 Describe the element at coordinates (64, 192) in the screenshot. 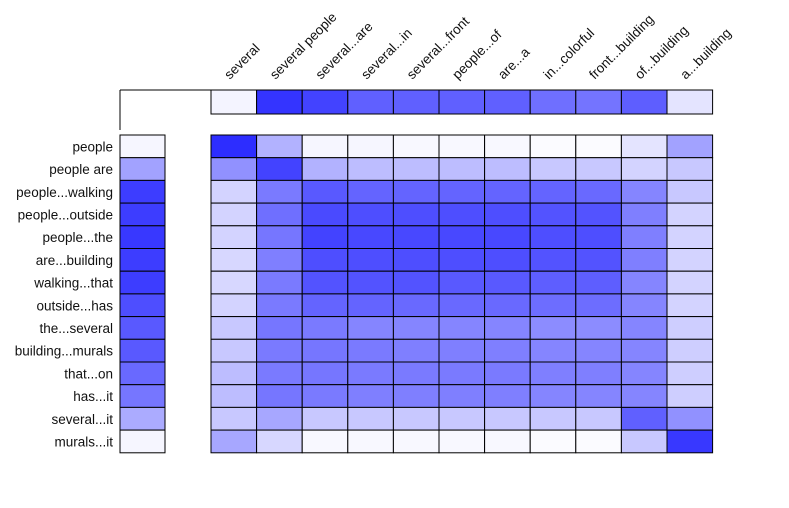

I see `y-tick-label: people...walking` at that location.